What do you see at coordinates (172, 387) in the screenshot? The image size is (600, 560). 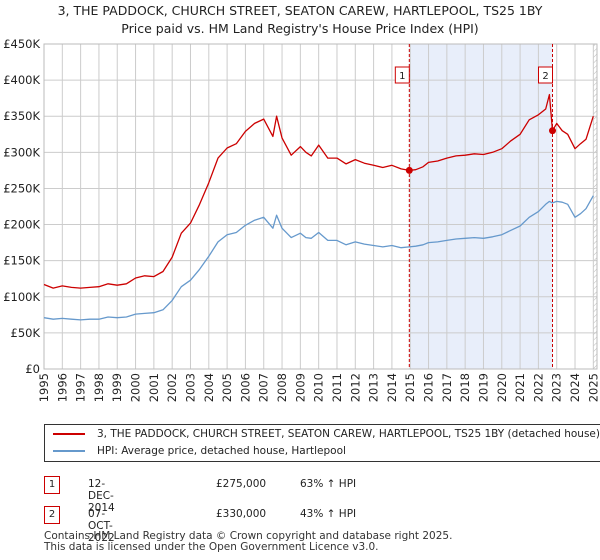 I see `x-tick-label: 2002` at bounding box center [172, 387].